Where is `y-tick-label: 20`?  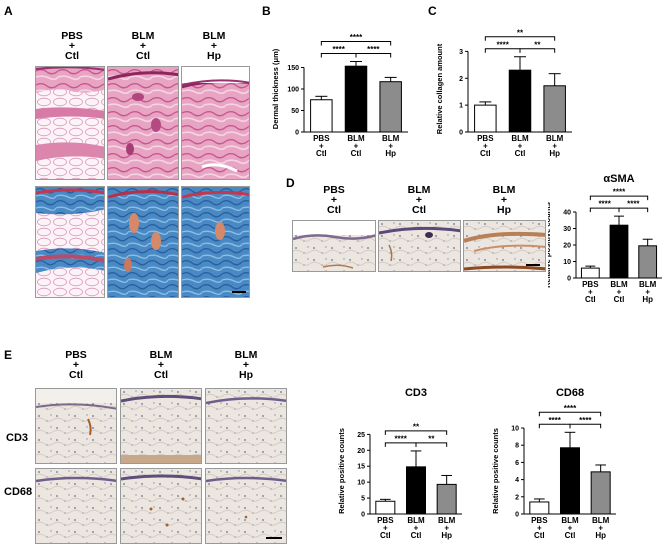
y-tick-label: 20 is located at coordinates (361, 451).